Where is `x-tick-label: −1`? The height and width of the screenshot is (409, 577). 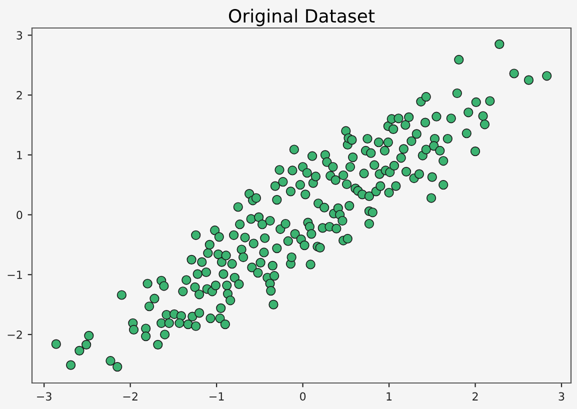
x-tick-label: −1 is located at coordinates (217, 396).